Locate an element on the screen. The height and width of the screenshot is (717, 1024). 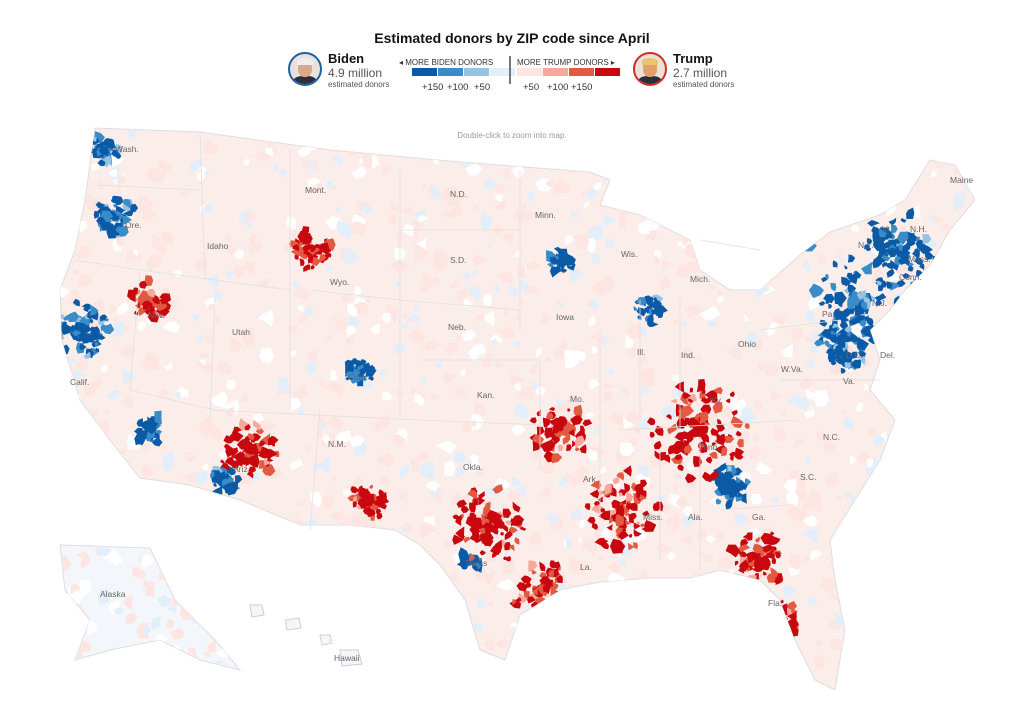
state-label: Mass. is located at coordinates (919, 259).